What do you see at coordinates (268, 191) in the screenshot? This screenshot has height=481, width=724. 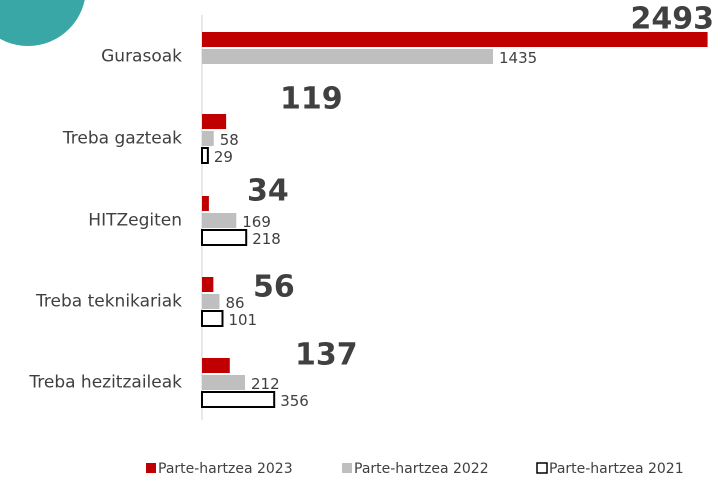 I see `data-label: 34` at bounding box center [268, 191].